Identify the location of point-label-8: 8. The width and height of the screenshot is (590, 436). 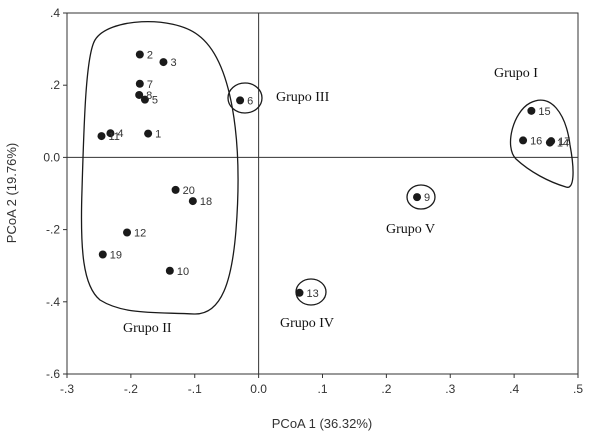
(149, 96).